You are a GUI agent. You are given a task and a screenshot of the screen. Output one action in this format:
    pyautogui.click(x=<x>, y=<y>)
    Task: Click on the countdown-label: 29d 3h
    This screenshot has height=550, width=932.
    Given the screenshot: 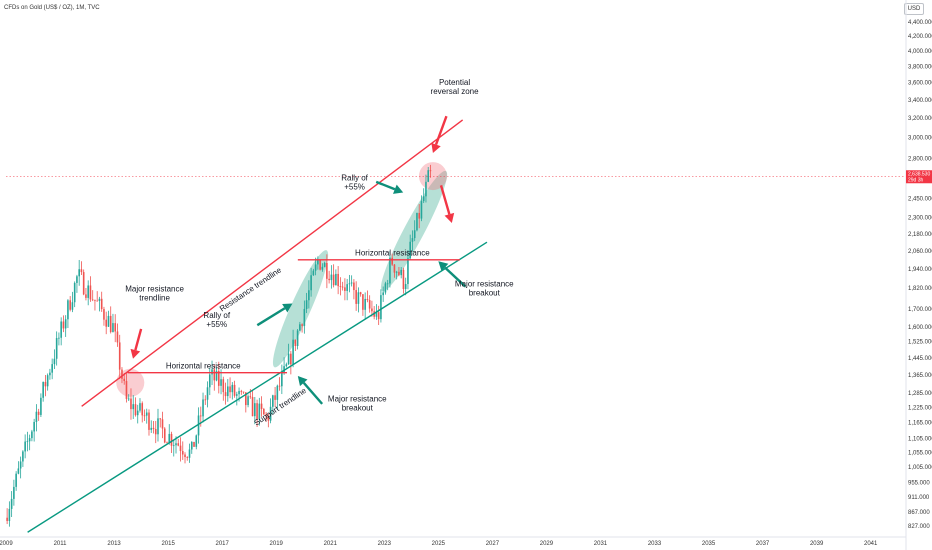 What is the action you would take?
    pyautogui.click(x=916, y=180)
    